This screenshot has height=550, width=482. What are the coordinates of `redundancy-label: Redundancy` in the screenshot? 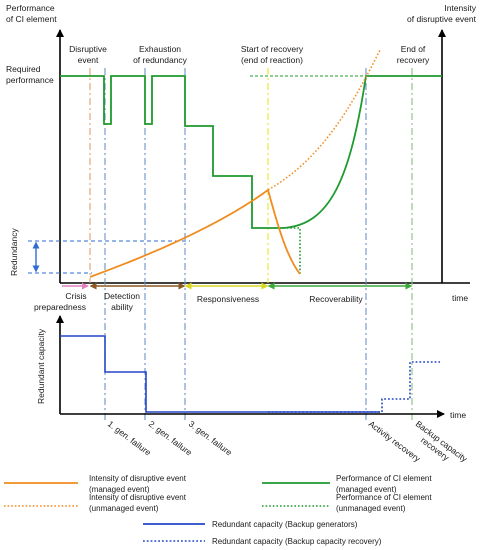 It's located at (14, 252).